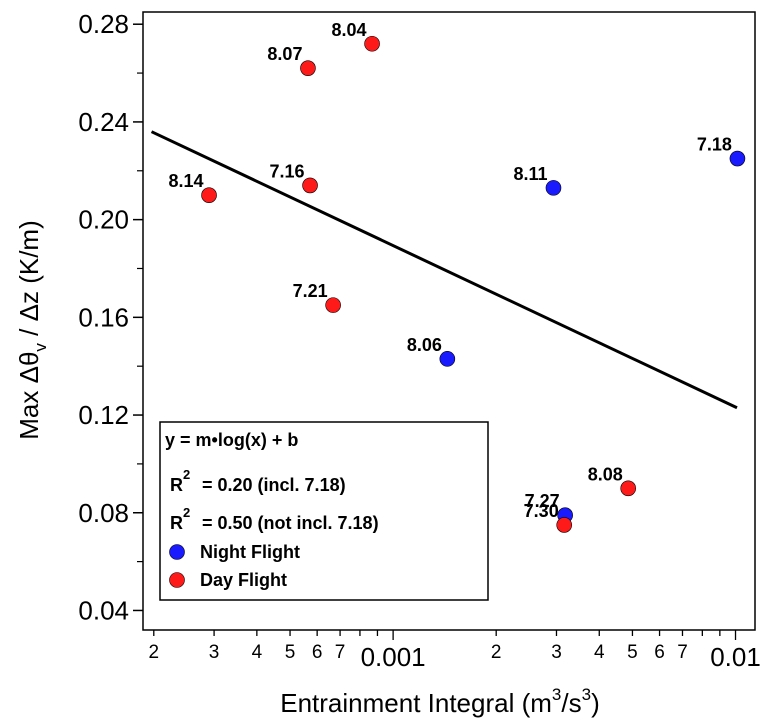 This screenshot has height=724, width=765. What do you see at coordinates (530, 174) in the screenshot?
I see `point-label: 8.11` at bounding box center [530, 174].